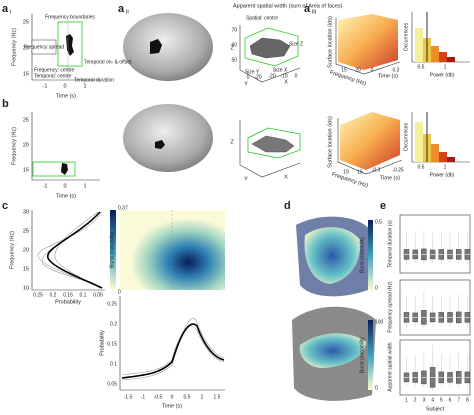 The image size is (474, 415). I want to click on tick-label: -0.5, so click(158, 397).